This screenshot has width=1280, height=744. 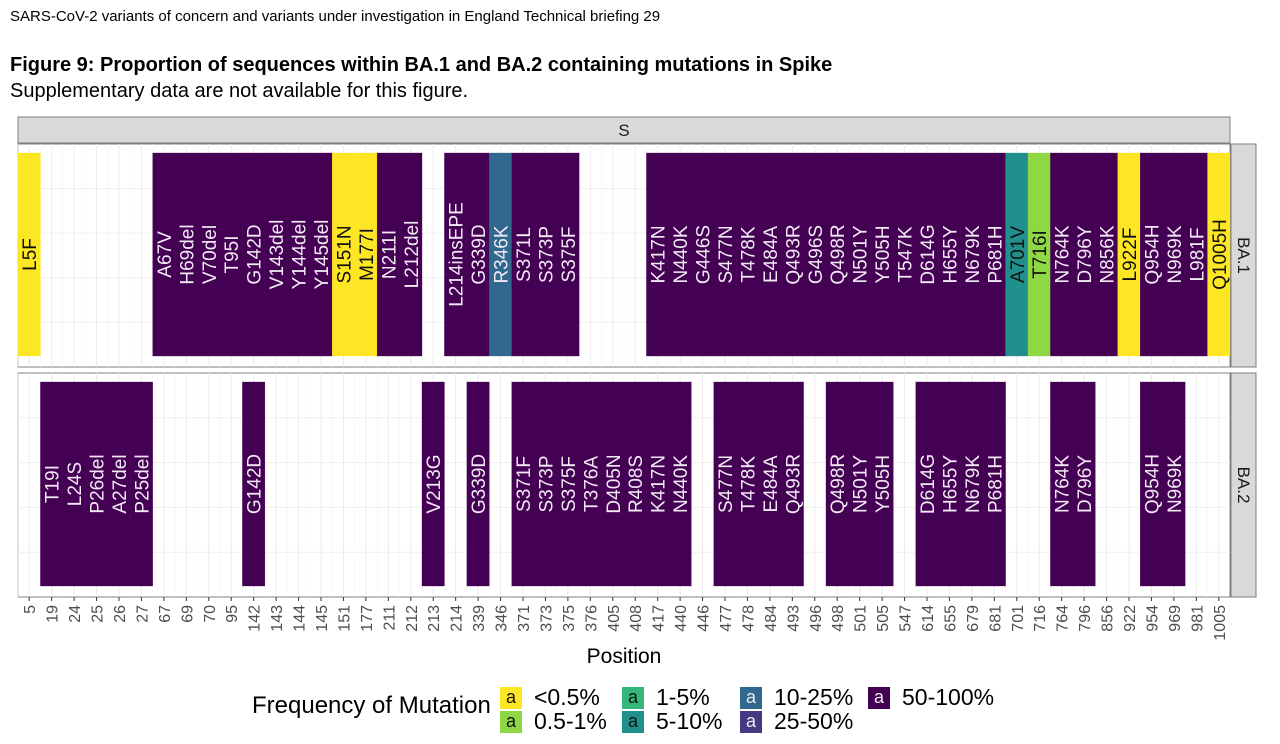 I want to click on mutation-label: N764K, so click(x=1063, y=484).